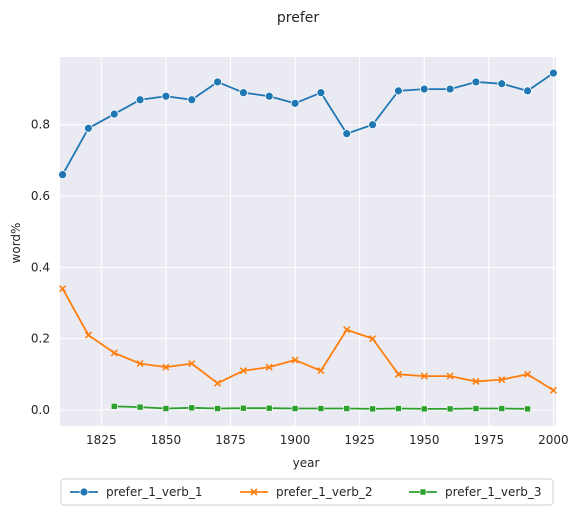  Describe the element at coordinates (40, 125) in the screenshot. I see `y-tick-label: 0.8` at that location.